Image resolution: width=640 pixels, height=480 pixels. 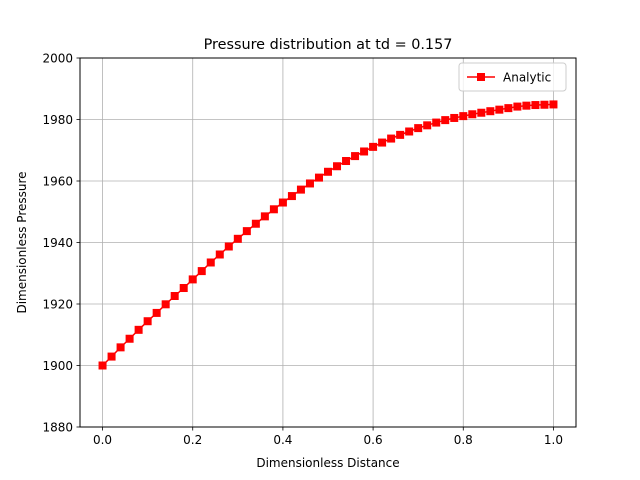 I want to click on x-tick-label: 0.2, so click(x=192, y=440).